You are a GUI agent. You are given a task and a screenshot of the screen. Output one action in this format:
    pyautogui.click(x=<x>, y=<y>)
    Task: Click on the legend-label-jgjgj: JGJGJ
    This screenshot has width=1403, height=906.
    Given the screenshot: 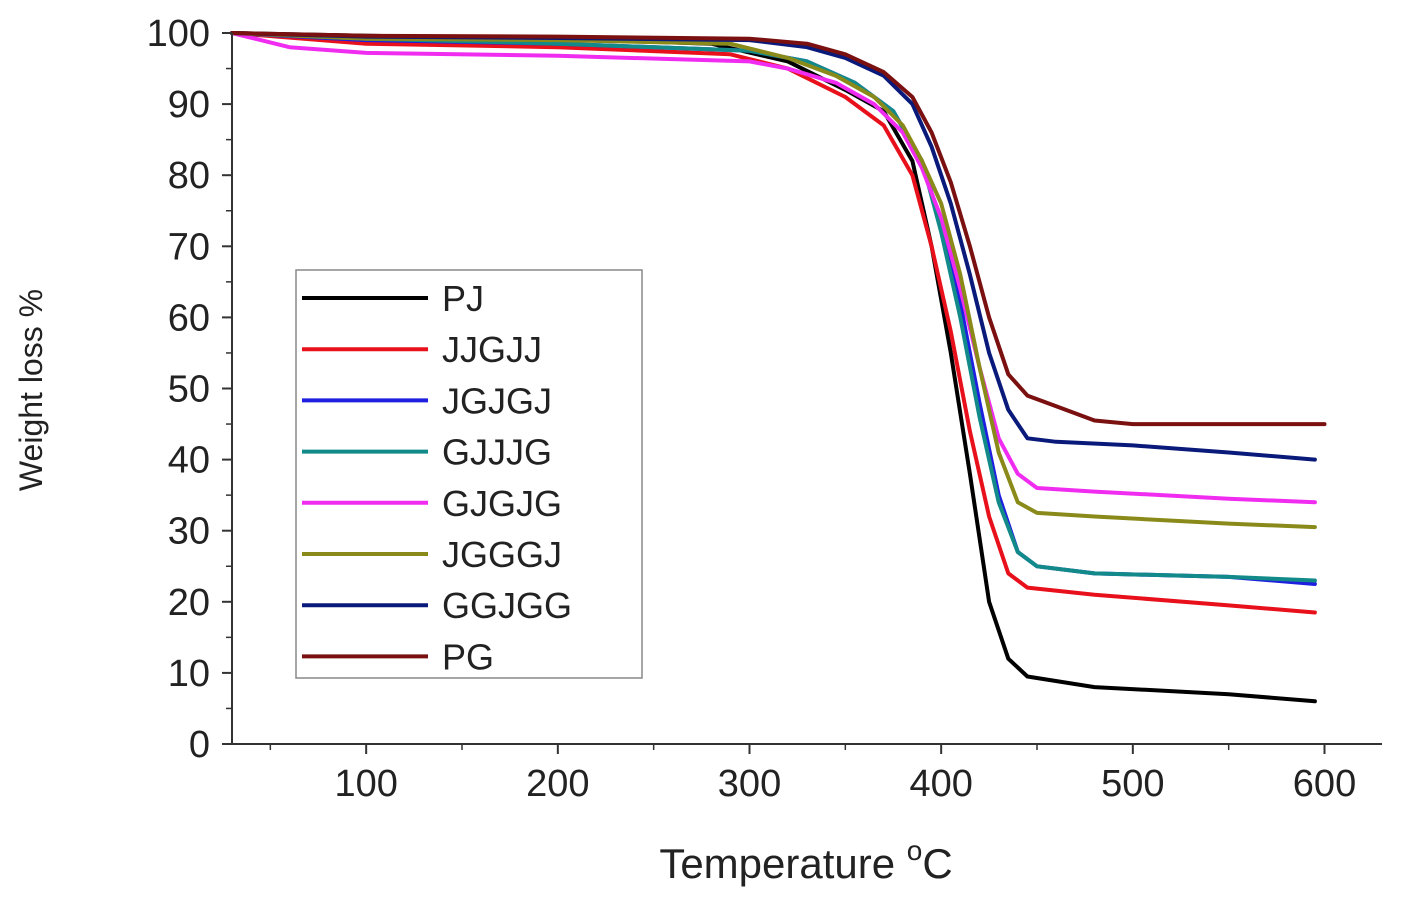 What is the action you would take?
    pyautogui.click(x=497, y=400)
    